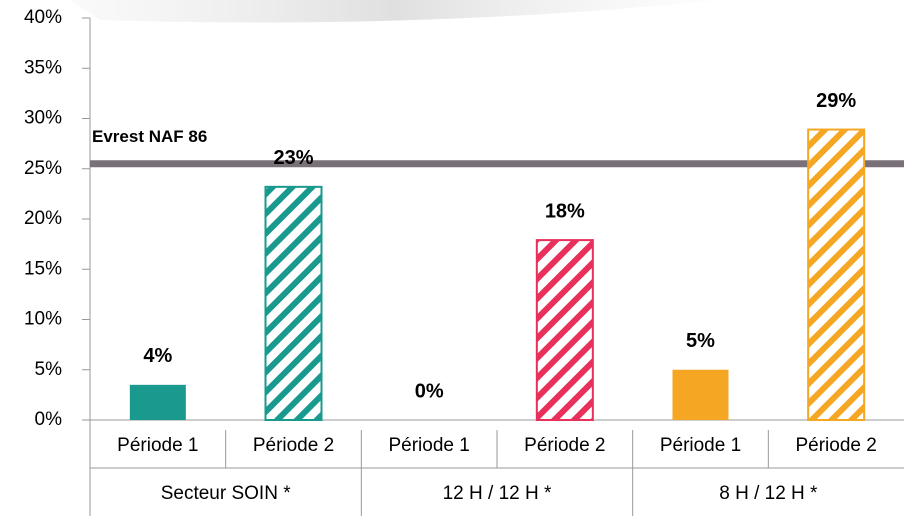 This screenshot has width=904, height=516. Describe the element at coordinates (49, 419) in the screenshot. I see `y-tick-label: 0%` at that location.